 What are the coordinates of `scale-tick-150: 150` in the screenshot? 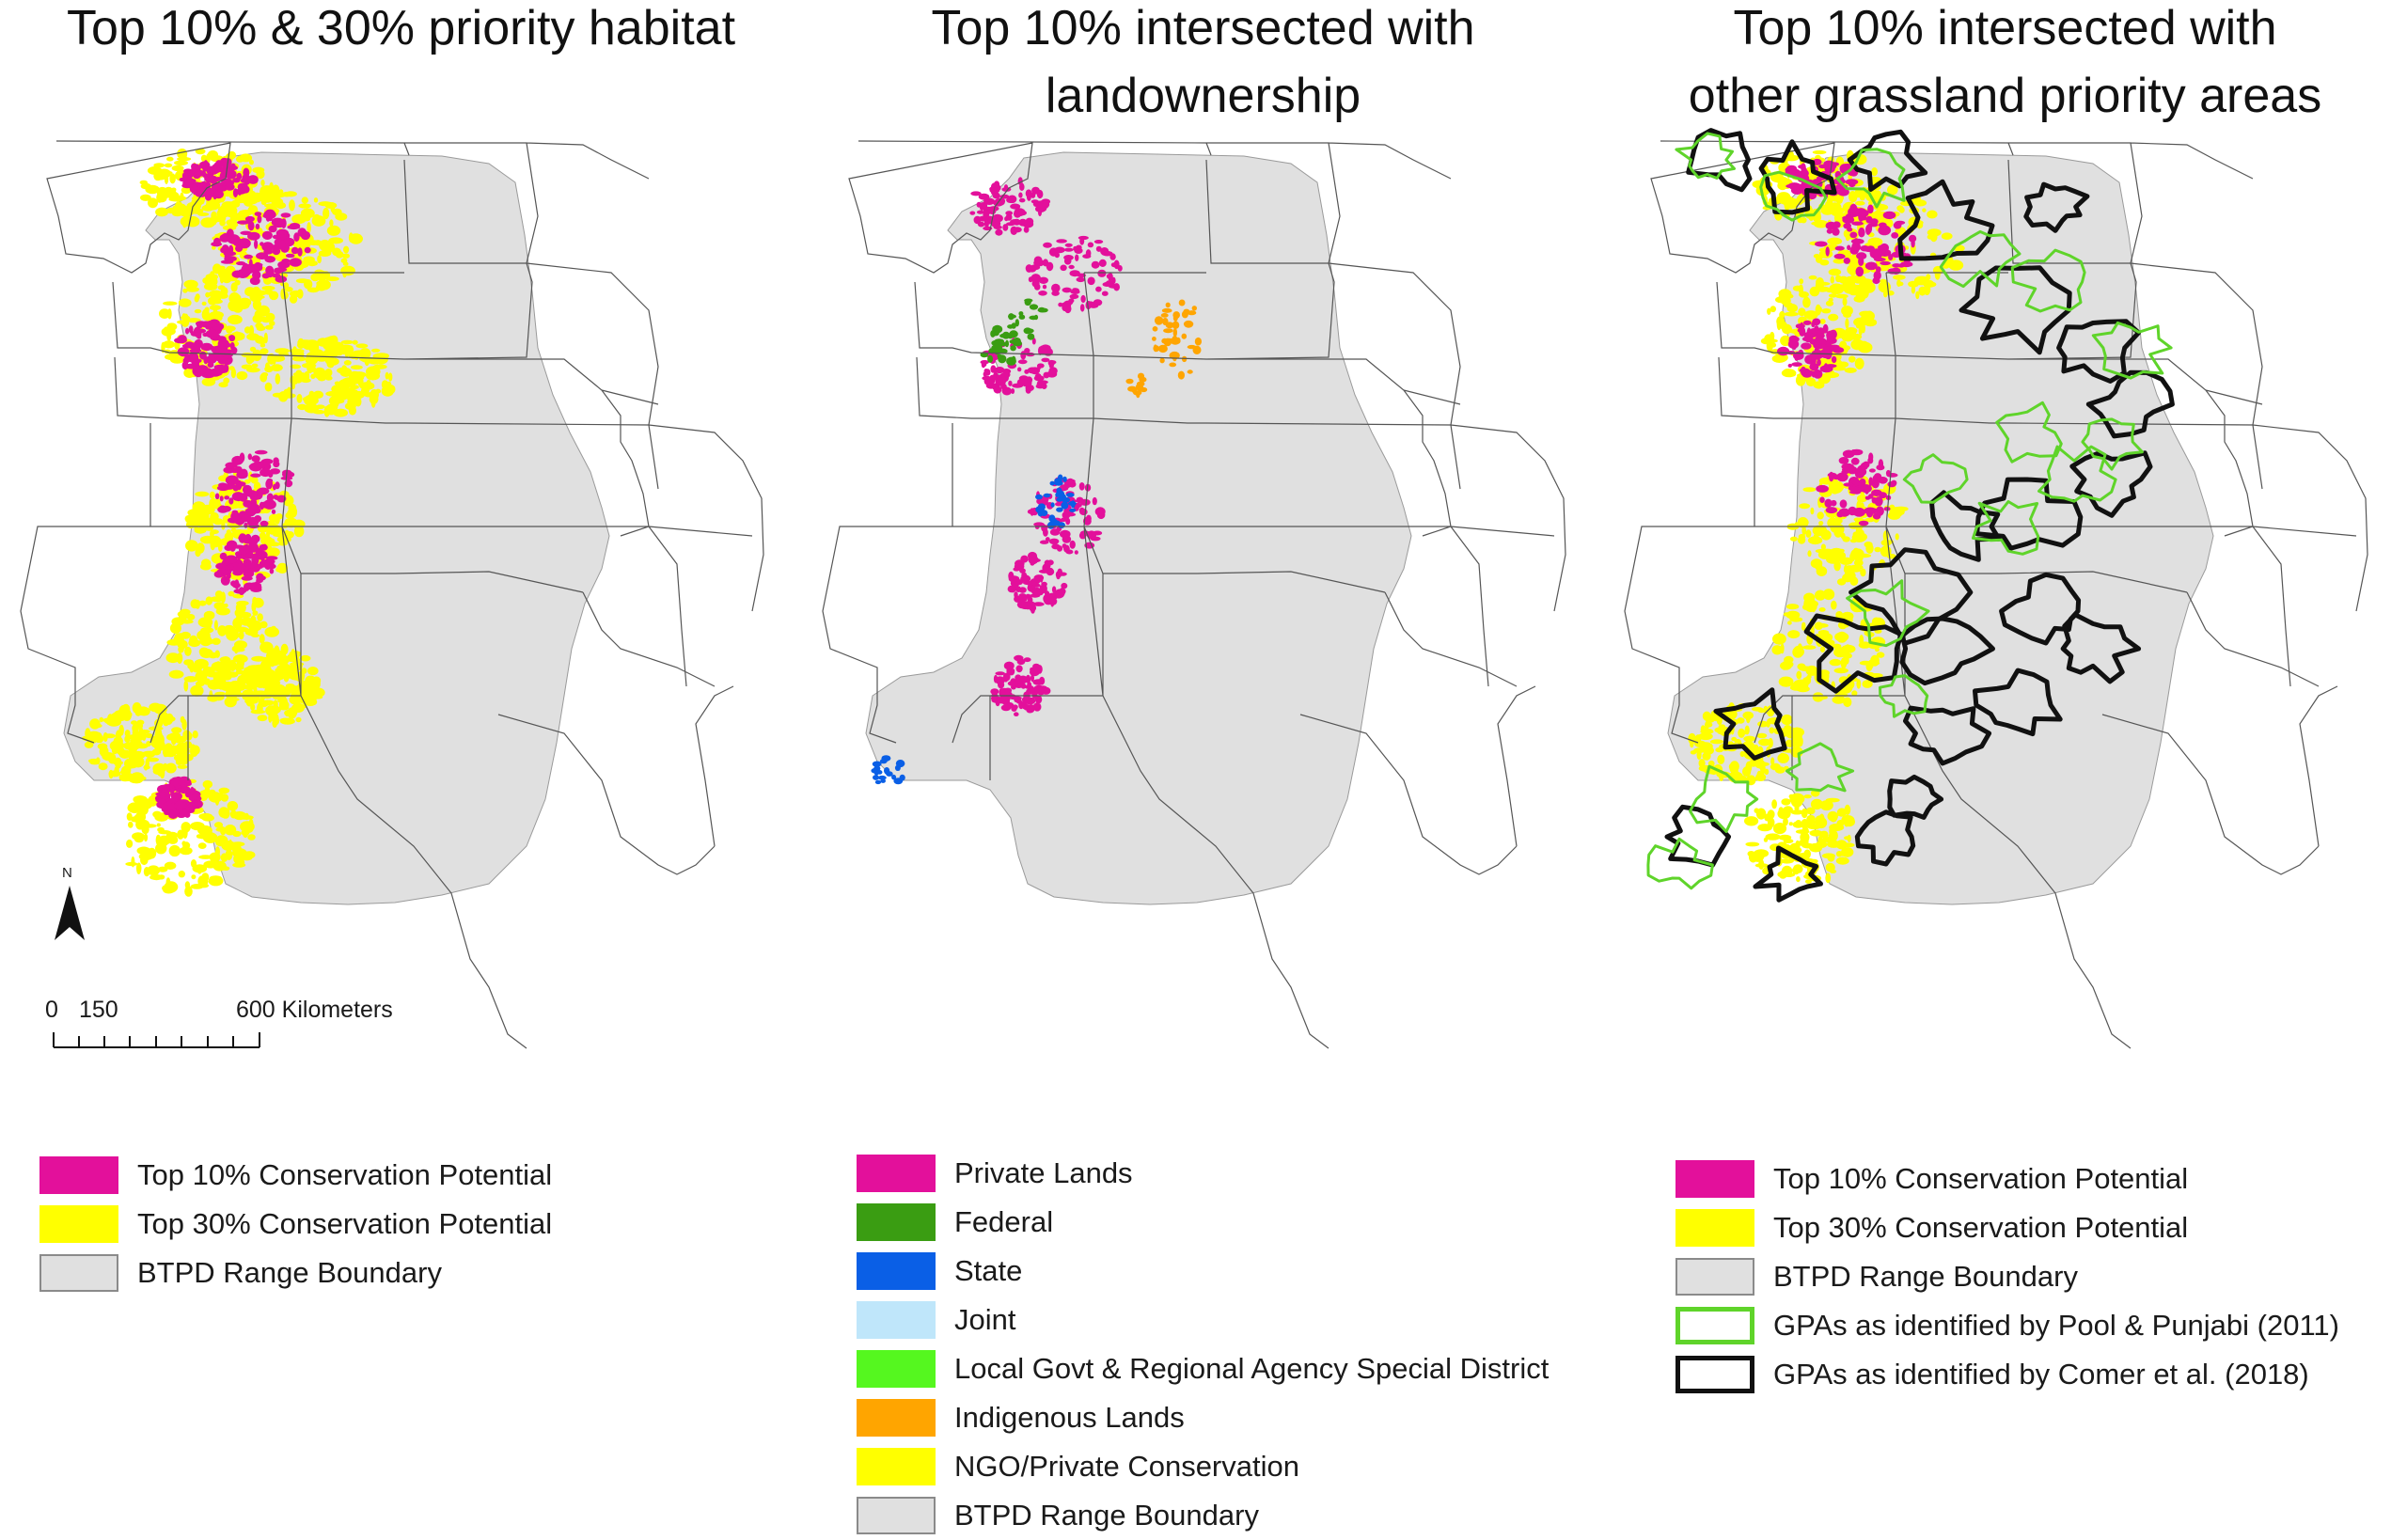 It's located at (98, 1010).